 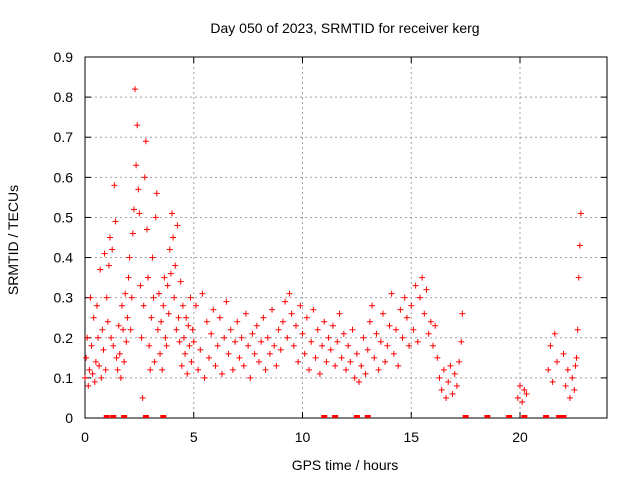 I want to click on y-tick-labels: 0 0.1 0.2 0.3 0.4 0.5 0.6 0.7 0.8 0.9, so click(x=64, y=237).